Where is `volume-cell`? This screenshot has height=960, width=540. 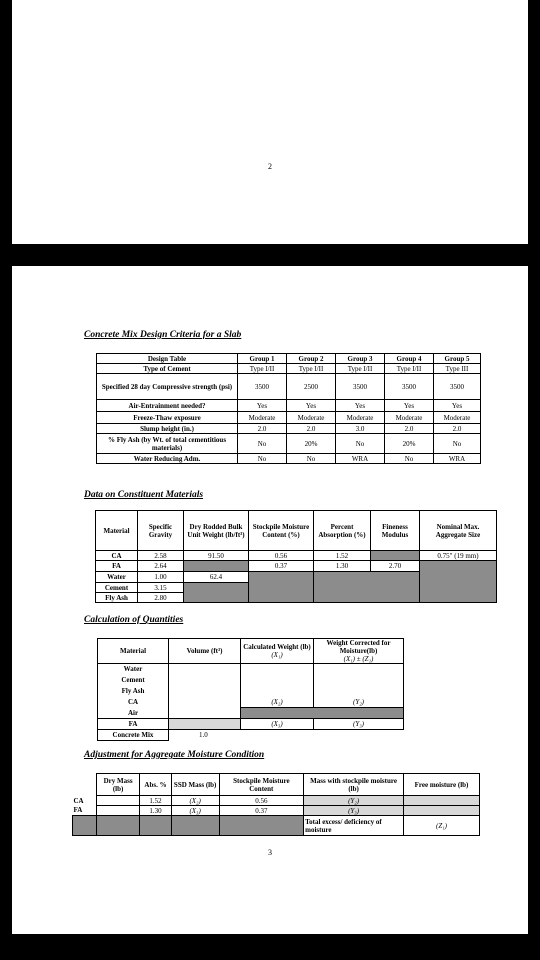
volume-cell is located at coordinates (204, 691).